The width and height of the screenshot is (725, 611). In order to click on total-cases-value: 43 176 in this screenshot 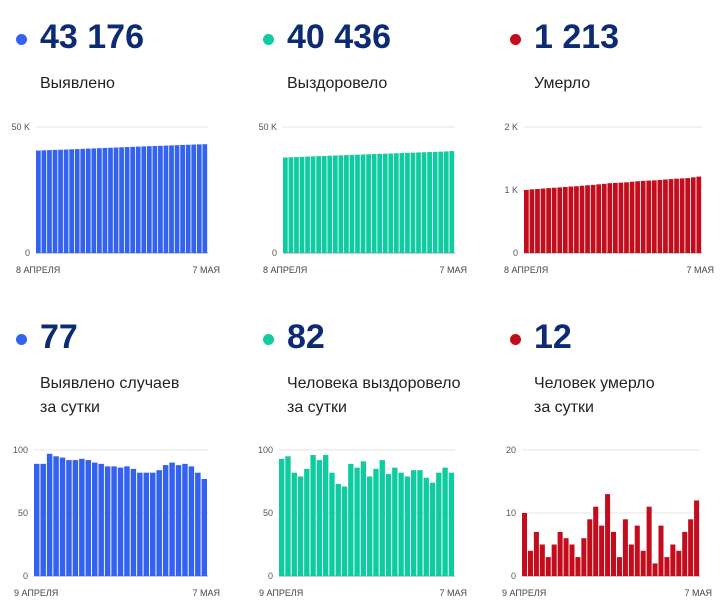, I will do `click(92, 37)`.